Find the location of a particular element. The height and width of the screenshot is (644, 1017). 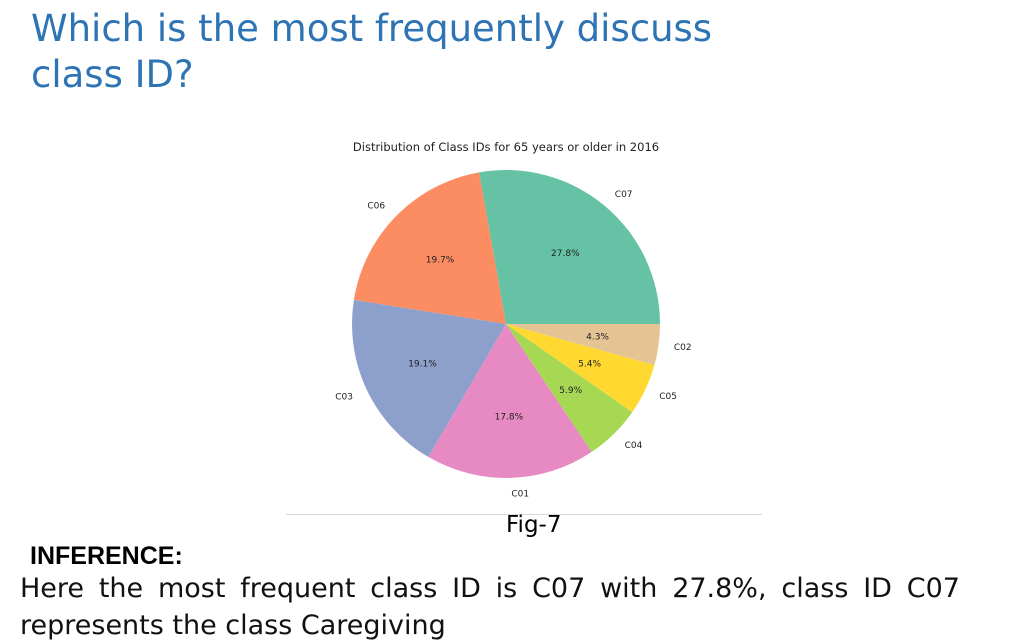

pie-slice-c02 is located at coordinates (583, 345).